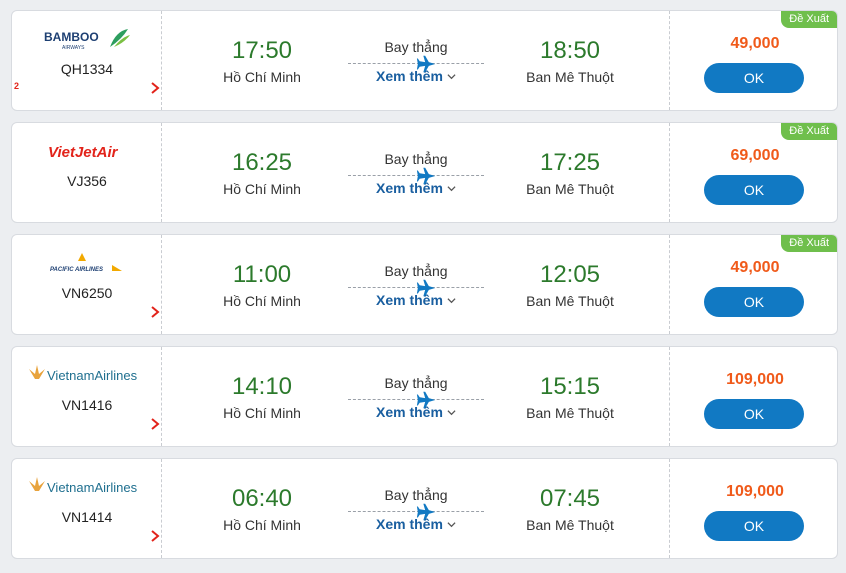  What do you see at coordinates (87, 181) in the screenshot?
I see `flight-code: VJ356` at bounding box center [87, 181].